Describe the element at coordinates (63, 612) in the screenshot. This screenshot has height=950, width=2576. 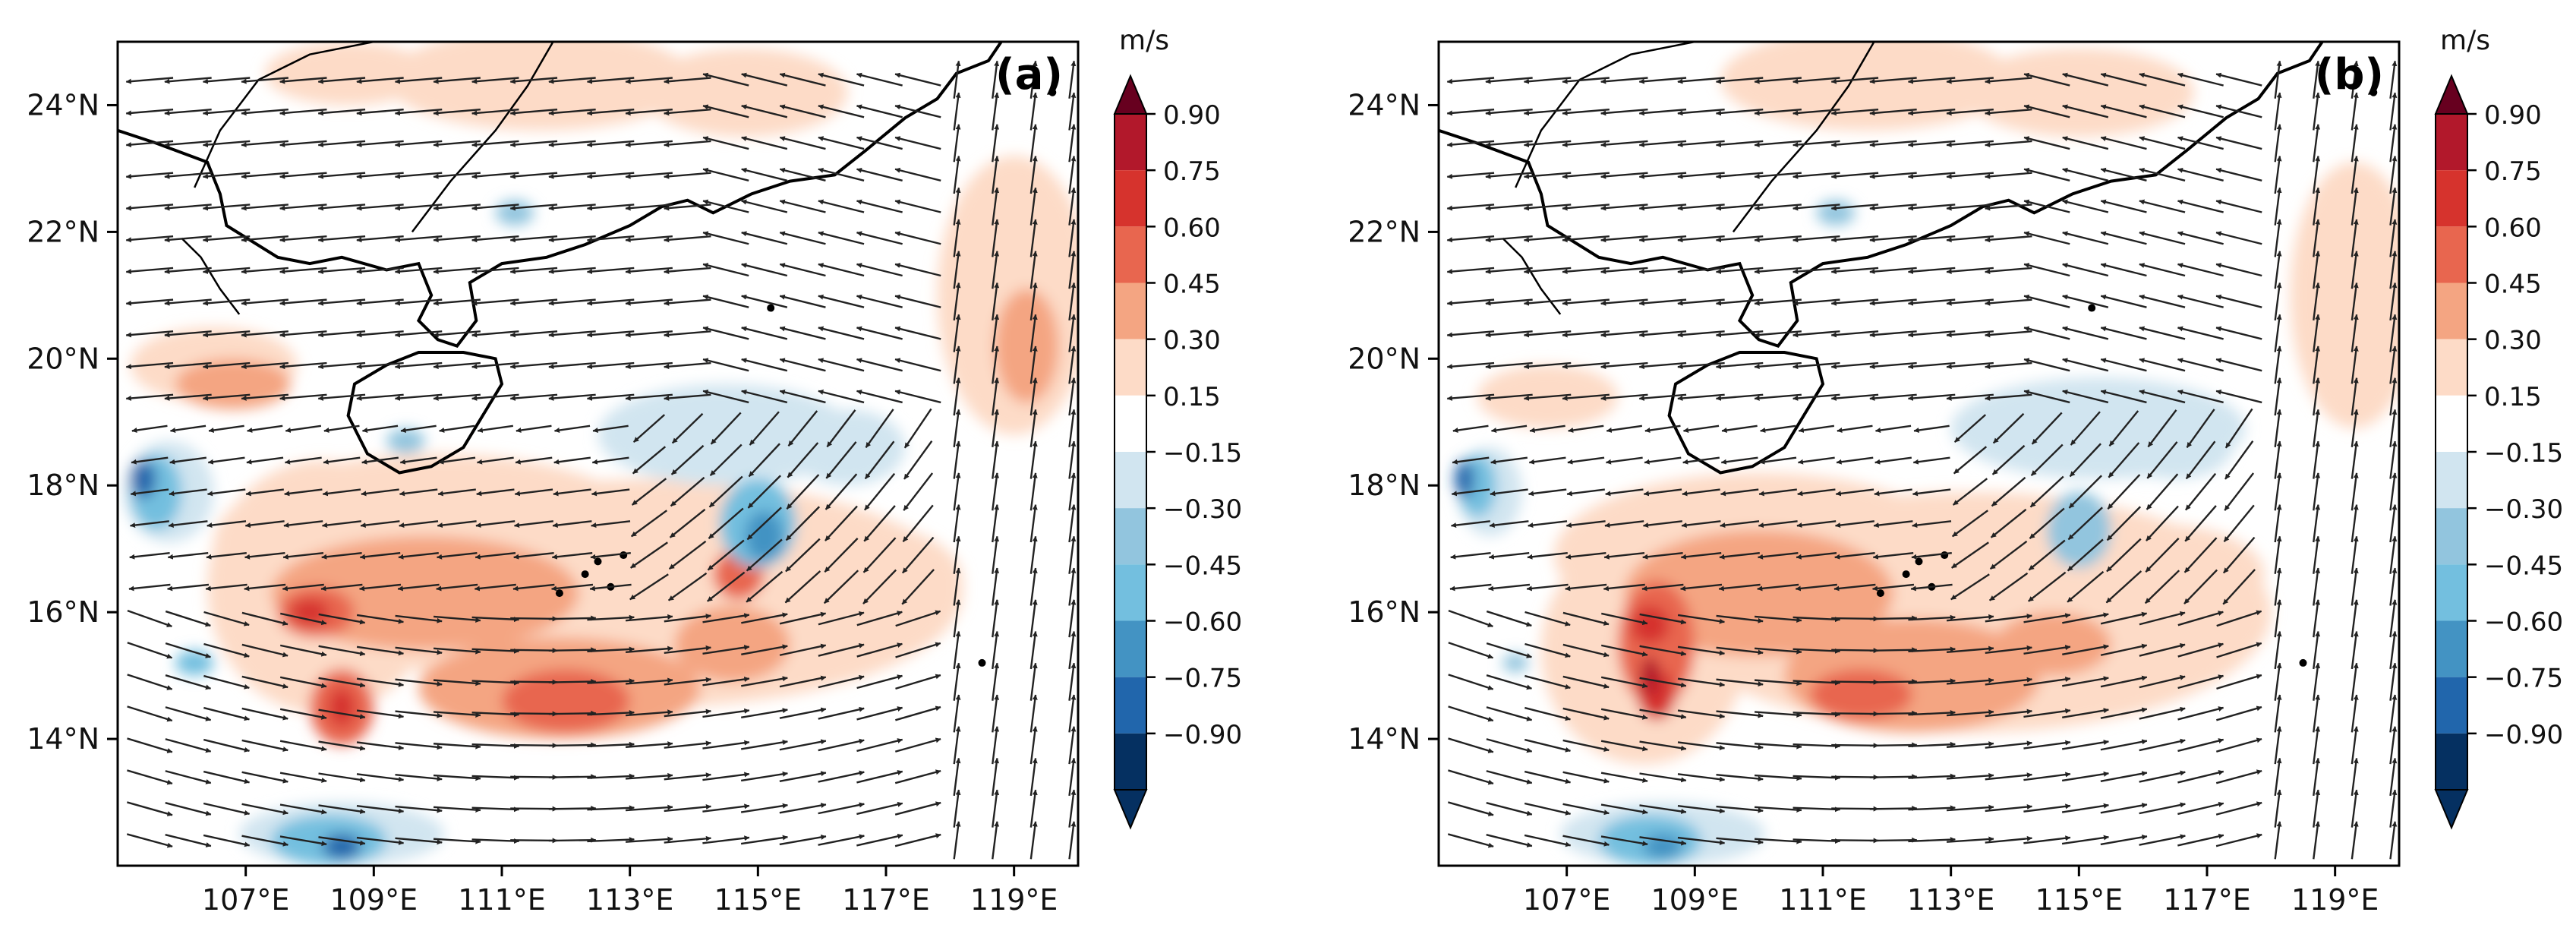
I see `y-tick-label: 16°N` at that location.